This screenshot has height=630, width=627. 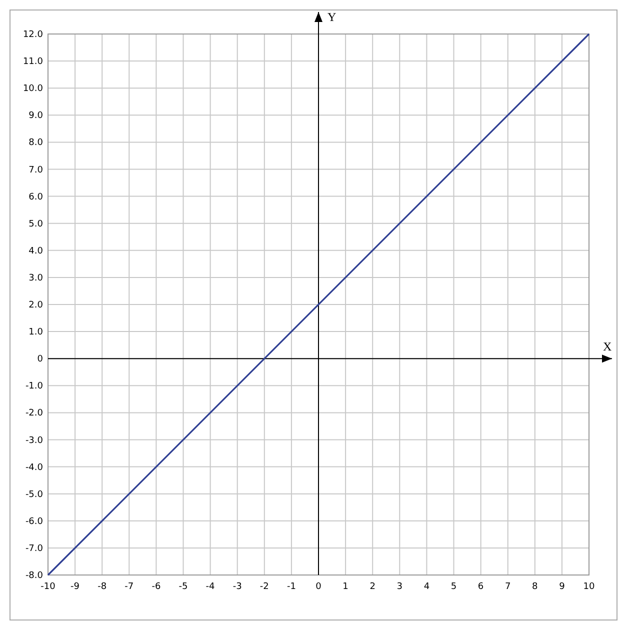 I want to click on y-tick-label: 1.0, so click(x=36, y=333).